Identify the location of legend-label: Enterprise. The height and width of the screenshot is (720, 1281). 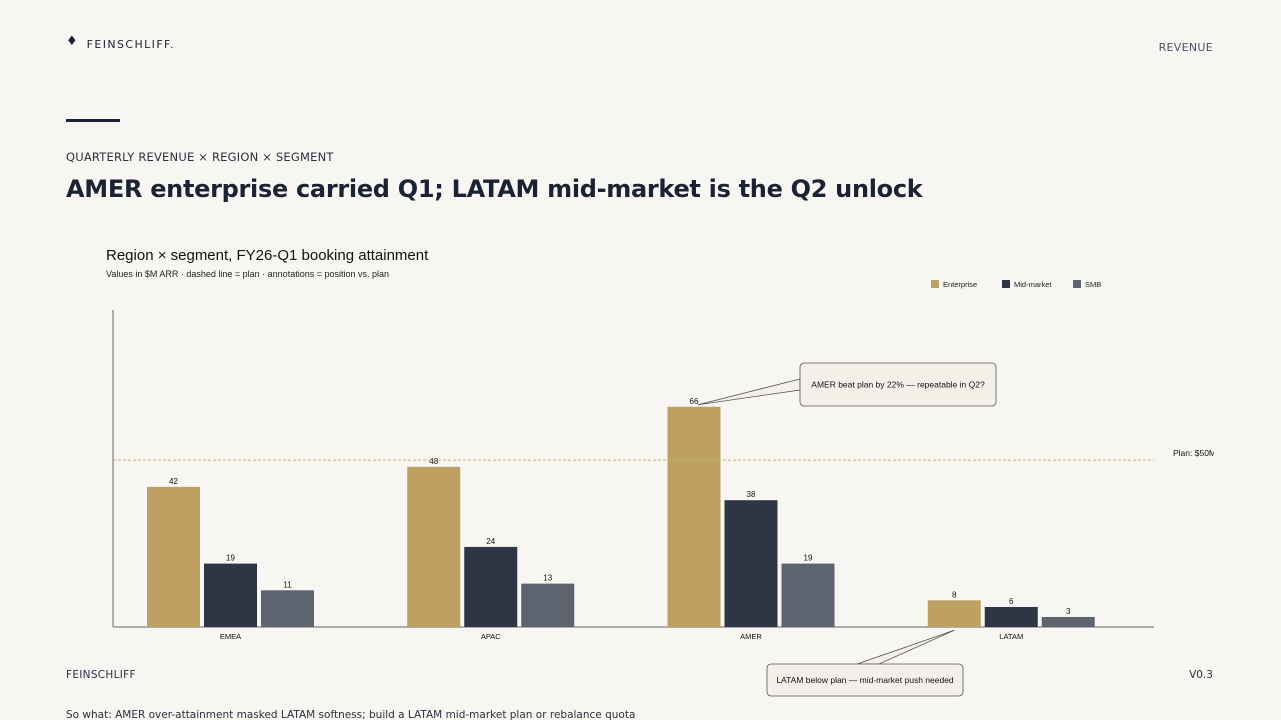
(960, 284).